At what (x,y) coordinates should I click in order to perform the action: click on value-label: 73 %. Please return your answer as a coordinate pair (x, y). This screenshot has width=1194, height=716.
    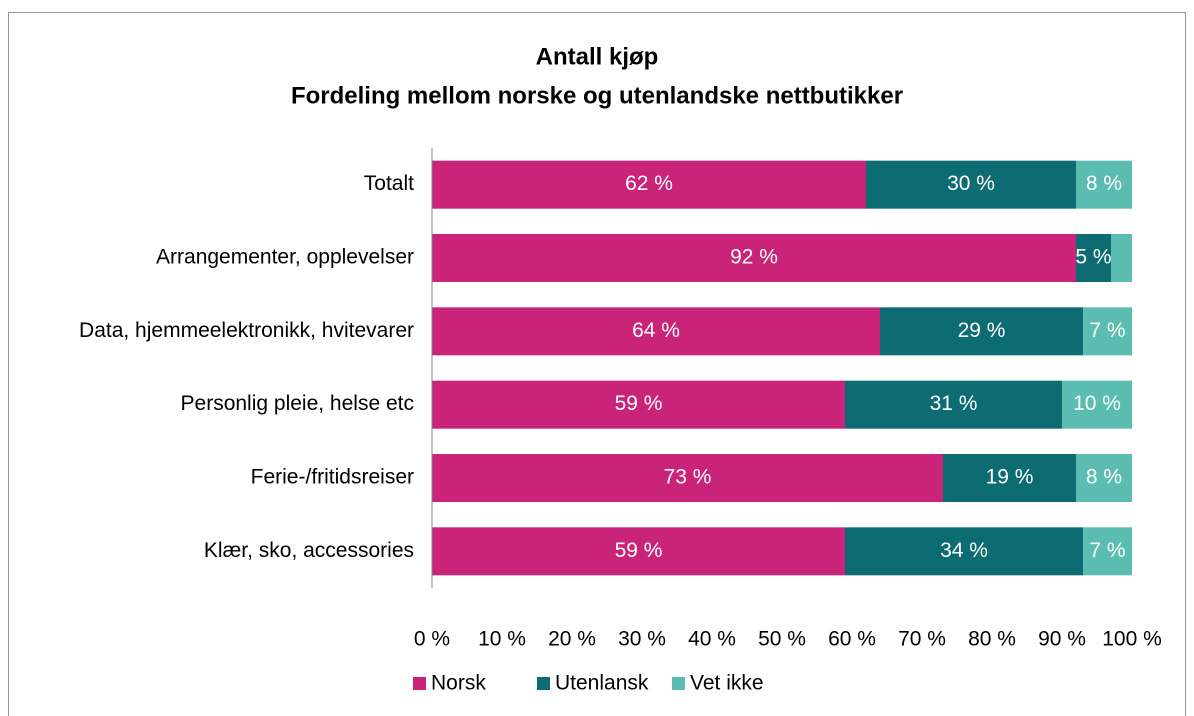
    Looking at the image, I should click on (688, 477).